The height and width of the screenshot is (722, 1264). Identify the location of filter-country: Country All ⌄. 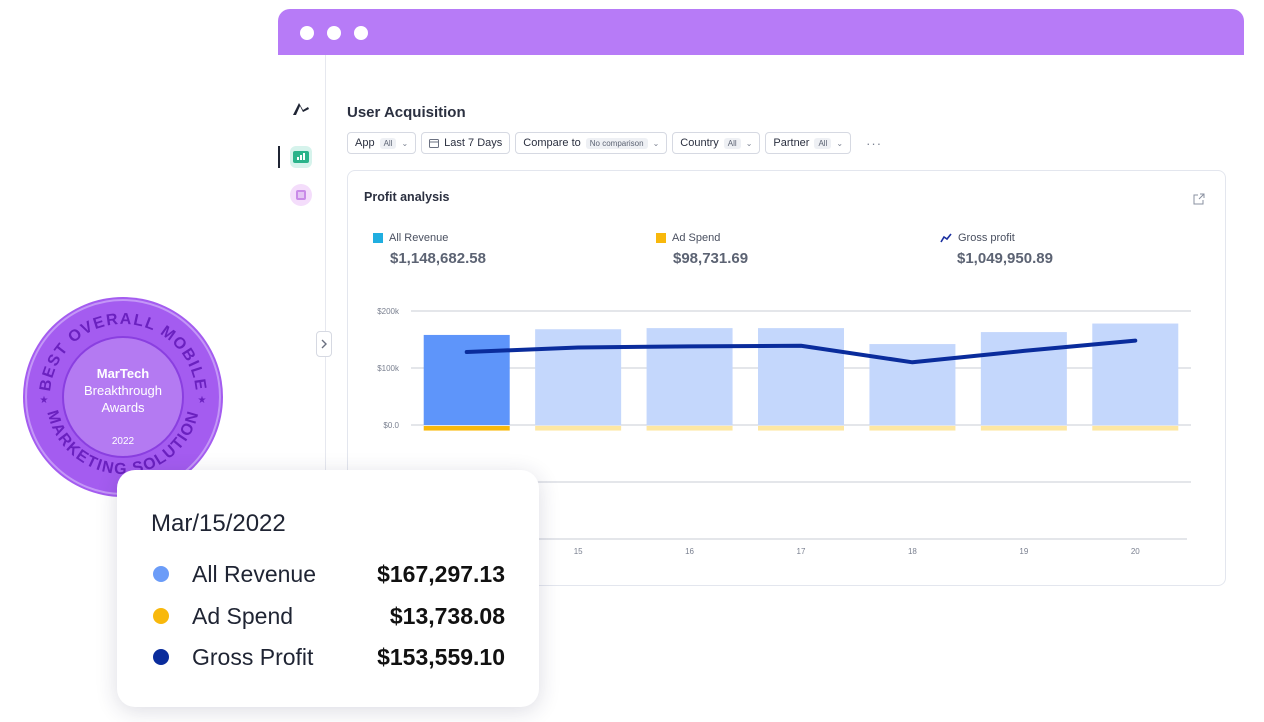
(716, 143).